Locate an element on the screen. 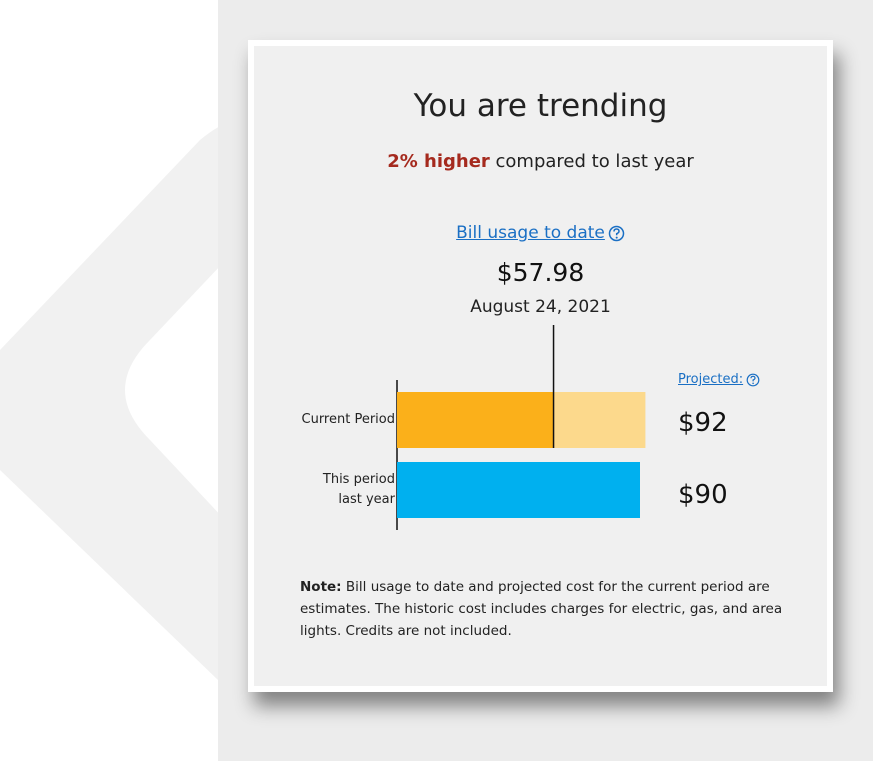 This screenshot has width=873, height=761. bar-area is located at coordinates (521, 427).